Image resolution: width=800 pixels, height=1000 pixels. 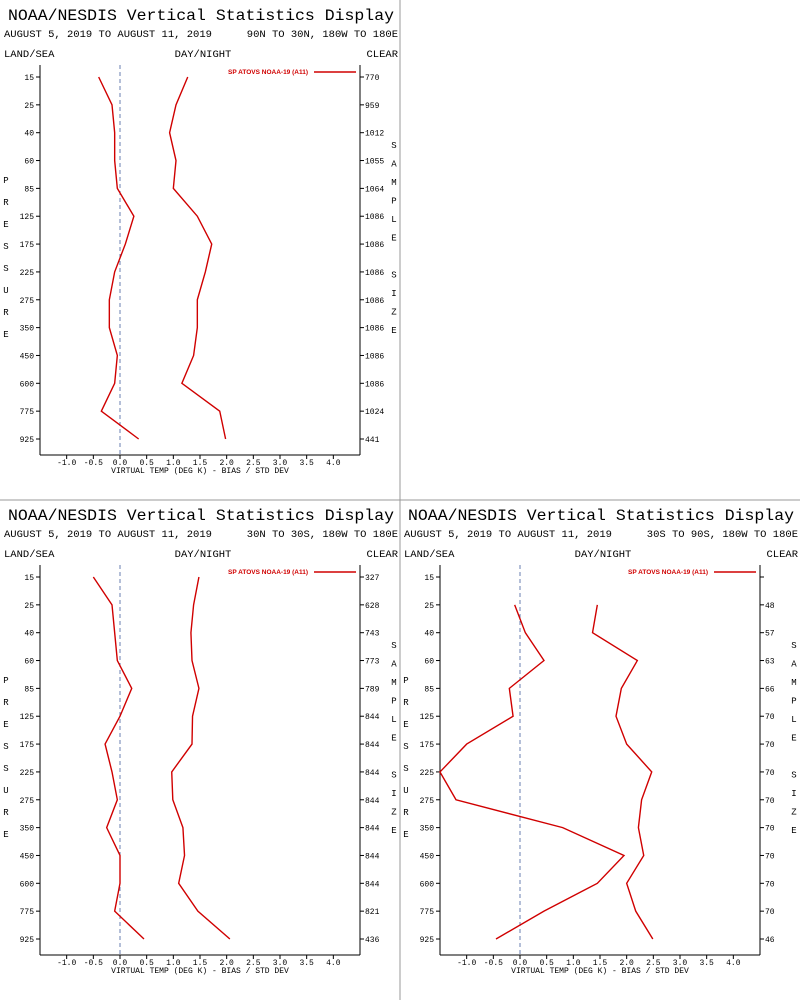 What do you see at coordinates (770, 940) in the screenshot?
I see `sample-size: 46` at bounding box center [770, 940].